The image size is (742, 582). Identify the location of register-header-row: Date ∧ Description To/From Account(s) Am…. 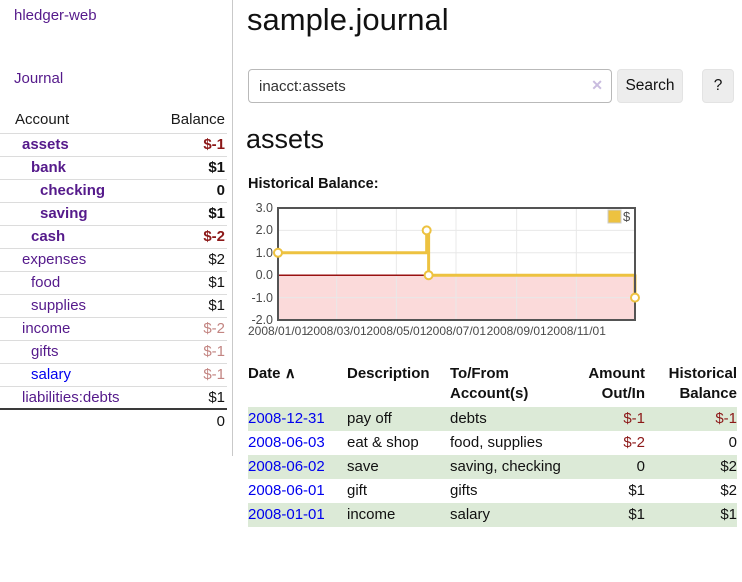
(492, 384).